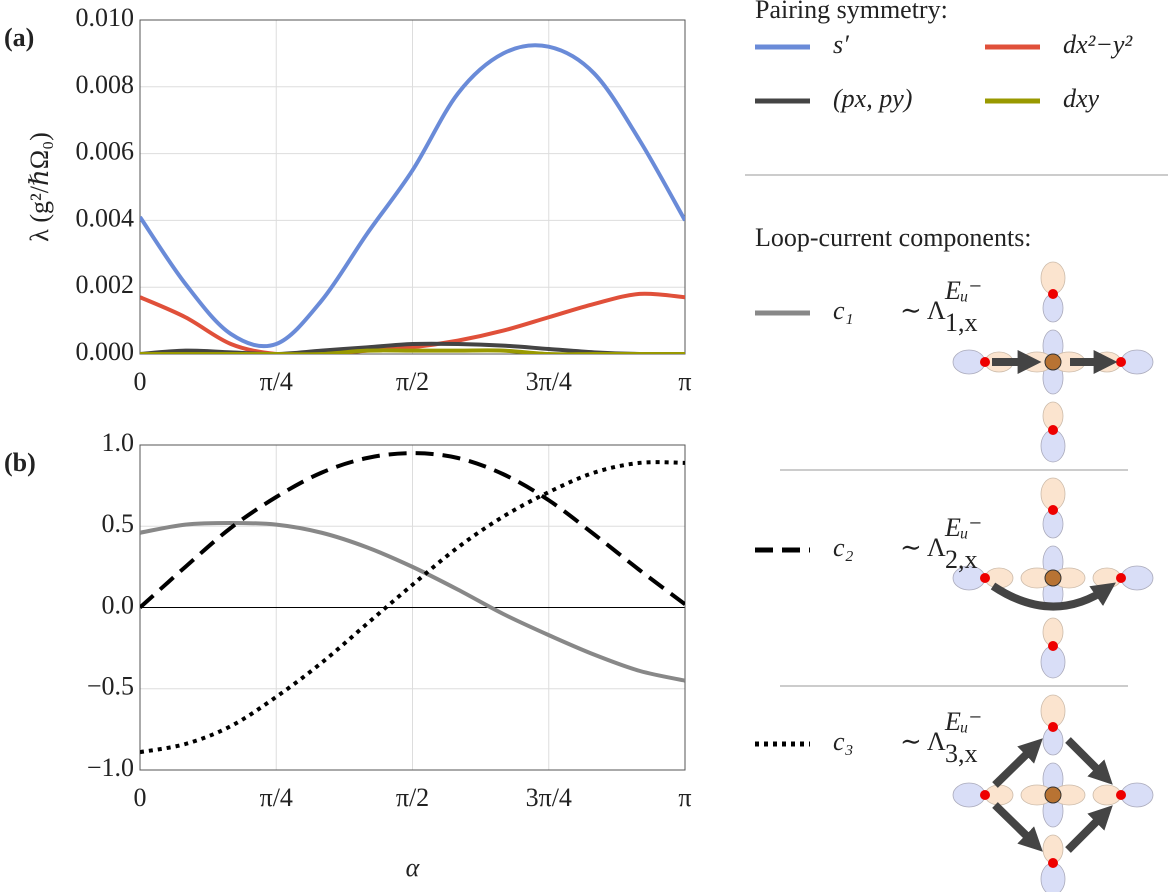 This screenshot has width=1168, height=892. Describe the element at coordinates (110, 767) in the screenshot. I see `y-tick-label: −1.0` at that location.